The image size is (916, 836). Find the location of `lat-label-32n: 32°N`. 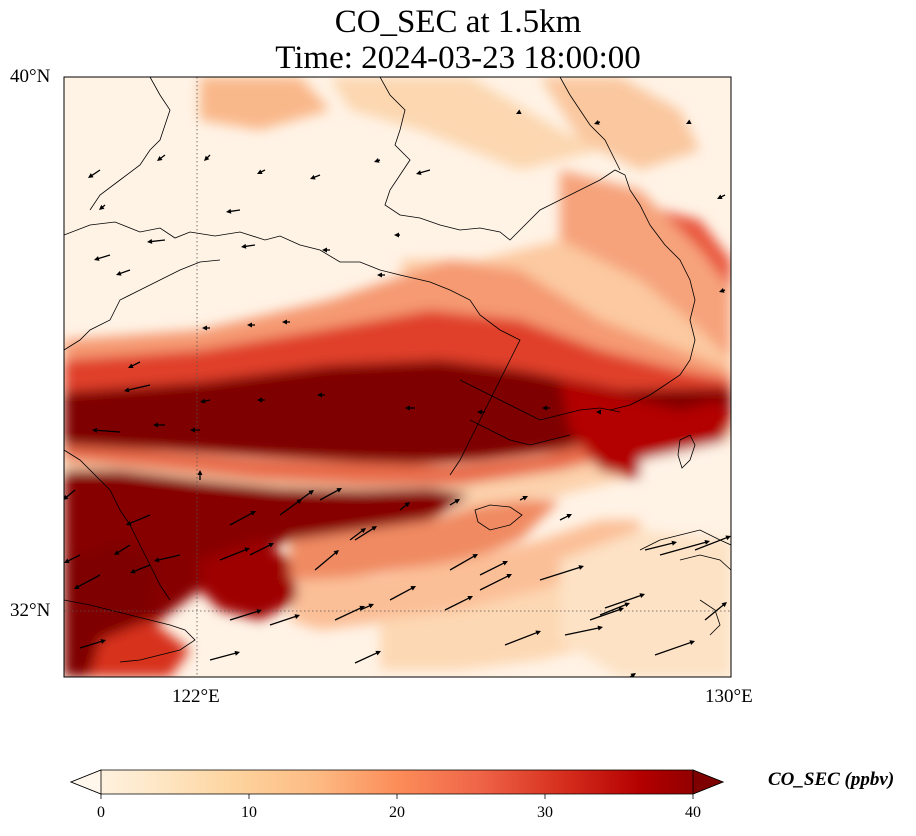

lat-label-32n: 32°N is located at coordinates (30, 610).